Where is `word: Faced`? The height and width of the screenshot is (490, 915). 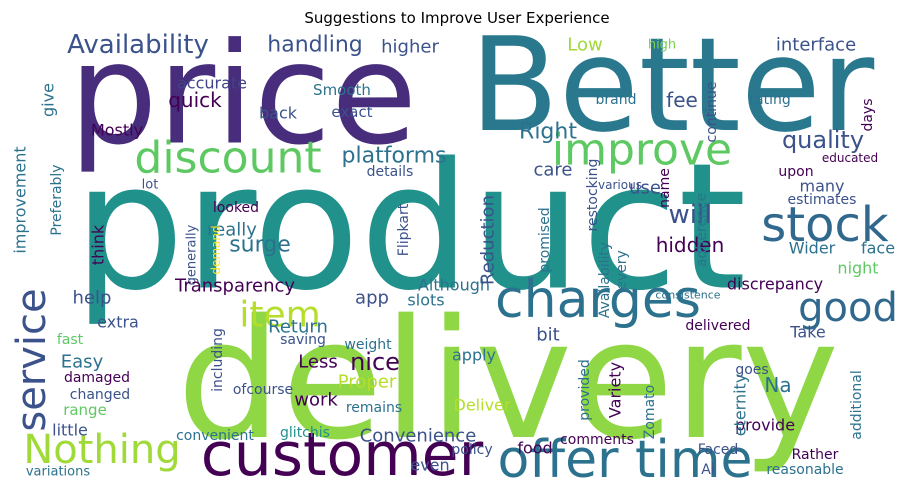
word: Faced is located at coordinates (718, 450).